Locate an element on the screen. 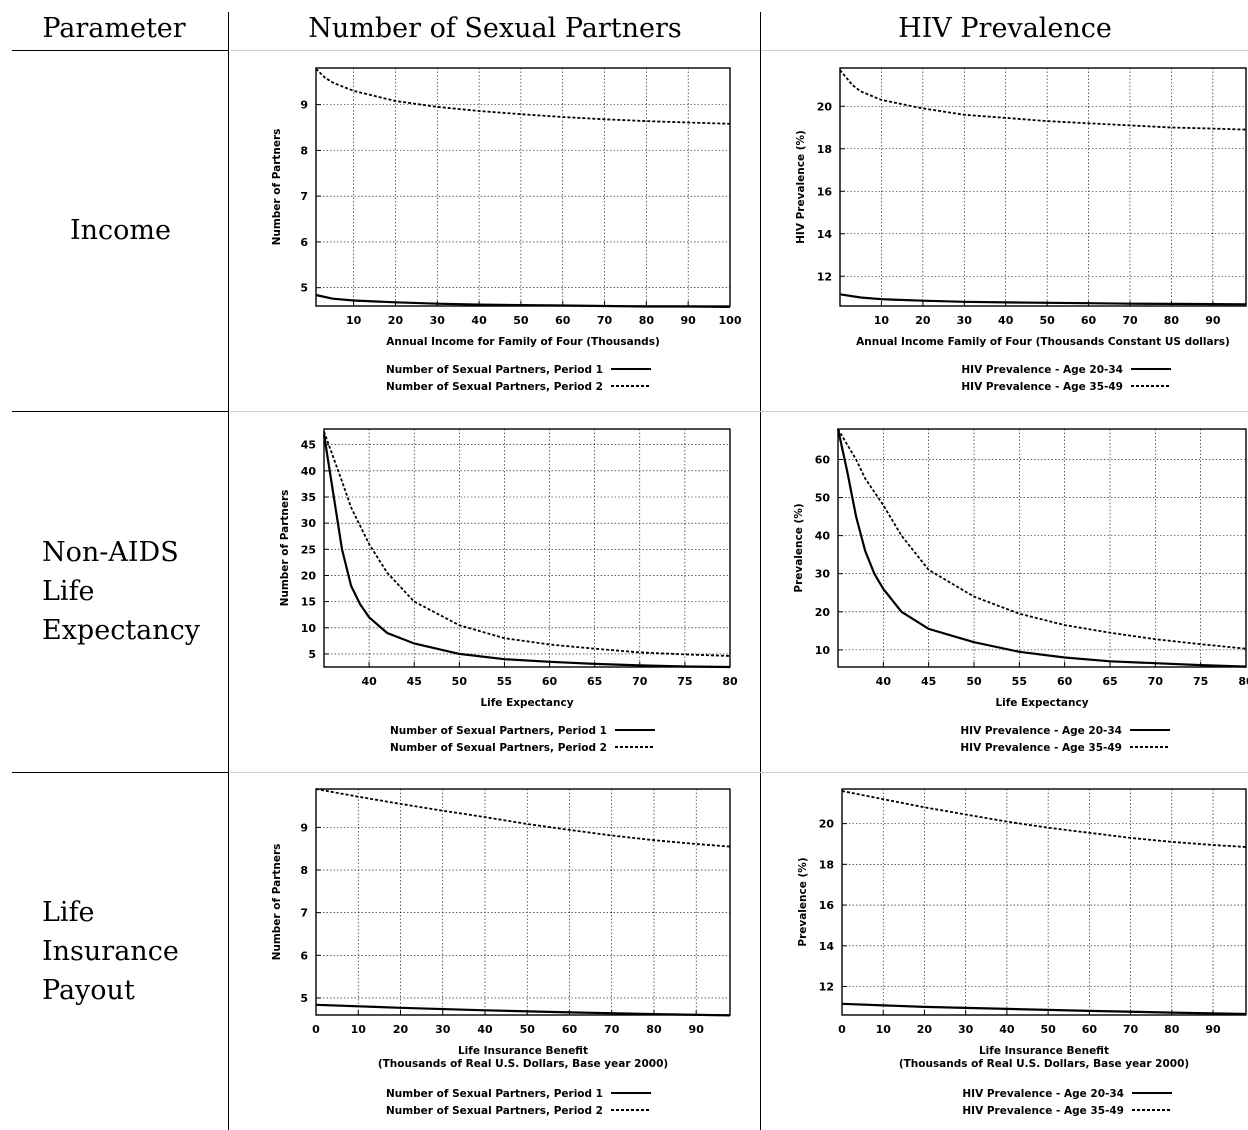 This screenshot has height=1130, width=1248. y-tick-label: 45 is located at coordinates (308, 445).